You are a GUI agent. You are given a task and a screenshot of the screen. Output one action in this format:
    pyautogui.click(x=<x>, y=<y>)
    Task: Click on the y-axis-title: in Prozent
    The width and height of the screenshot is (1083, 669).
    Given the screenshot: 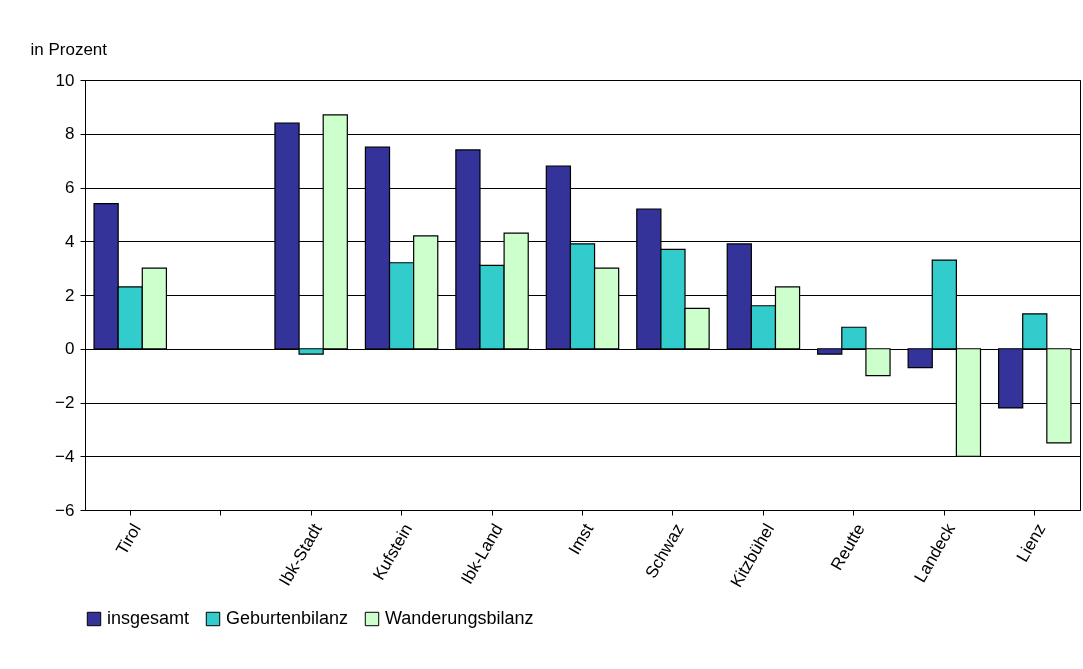 What is the action you would take?
    pyautogui.click(x=69, y=49)
    